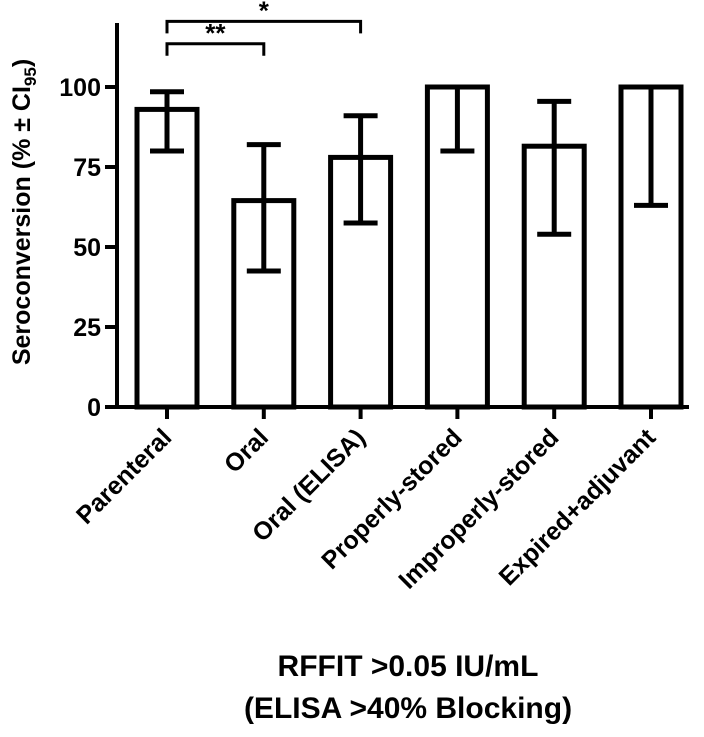 This screenshot has width=704, height=737. What do you see at coordinates (264, 12) in the screenshot?
I see `significance-label: *` at bounding box center [264, 12].